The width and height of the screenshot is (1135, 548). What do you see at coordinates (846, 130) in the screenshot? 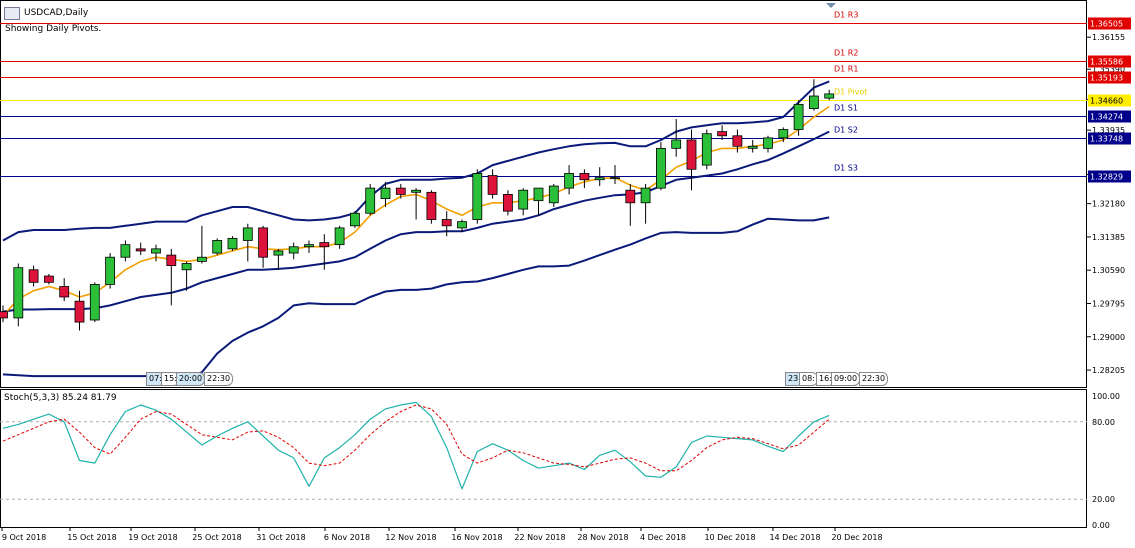
I see `pivot-label: D1 S2` at bounding box center [846, 130].